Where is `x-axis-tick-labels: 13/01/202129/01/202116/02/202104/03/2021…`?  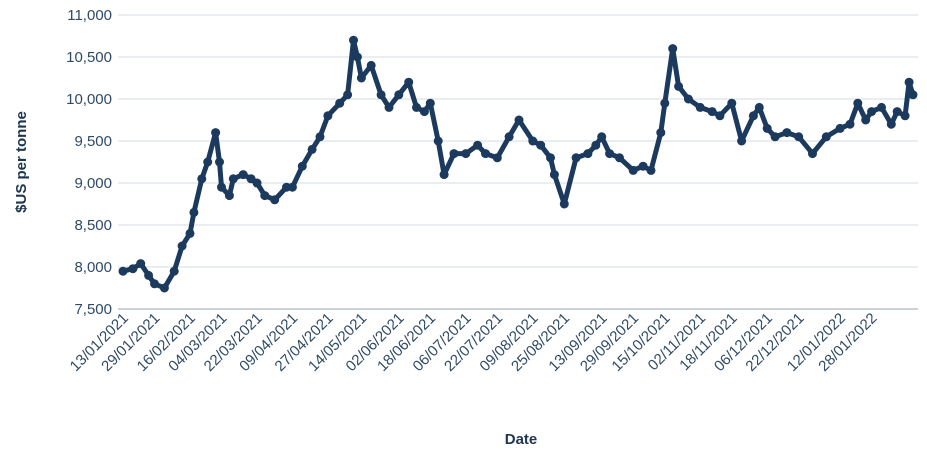 x-axis-tick-labels: 13/01/202129/01/202116/02/202104/03/2021… is located at coordinates (474, 342).